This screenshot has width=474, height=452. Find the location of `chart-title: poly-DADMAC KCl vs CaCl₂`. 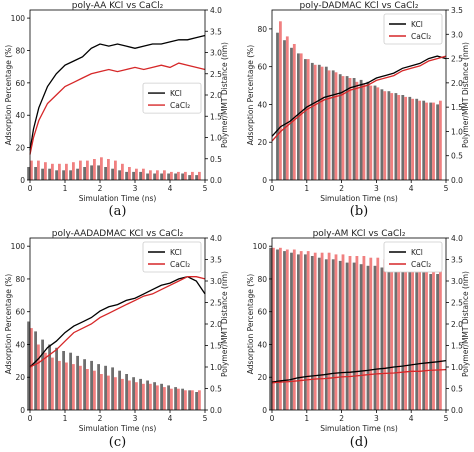

chart-title: poly-DADMAC KCl vs CaCl₂ is located at coordinates (358, 6).